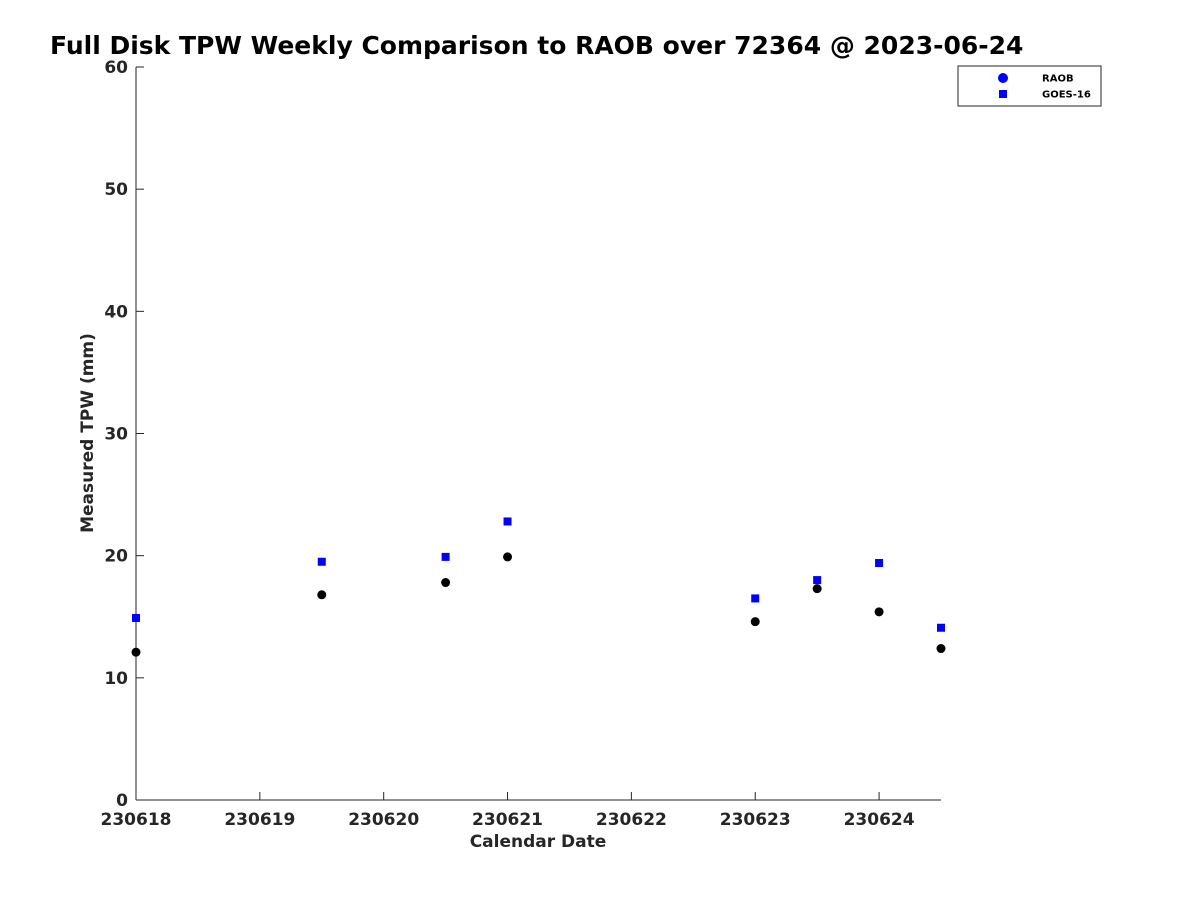  What do you see at coordinates (116, 190) in the screenshot?
I see `y-tick-label: 50` at bounding box center [116, 190].